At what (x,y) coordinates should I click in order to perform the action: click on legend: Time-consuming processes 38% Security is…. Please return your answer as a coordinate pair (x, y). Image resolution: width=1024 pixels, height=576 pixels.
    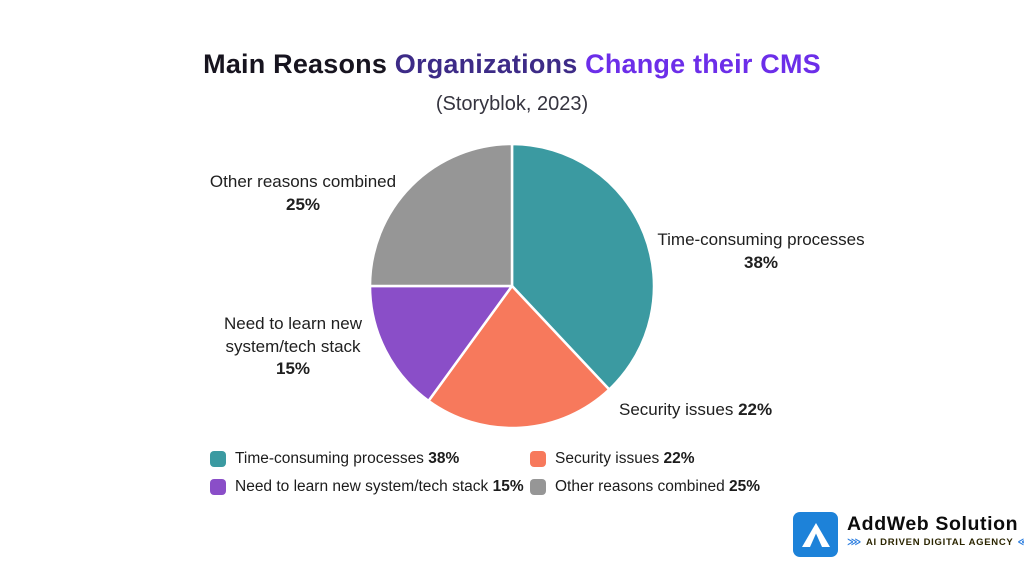
    Looking at the image, I should click on (485, 473).